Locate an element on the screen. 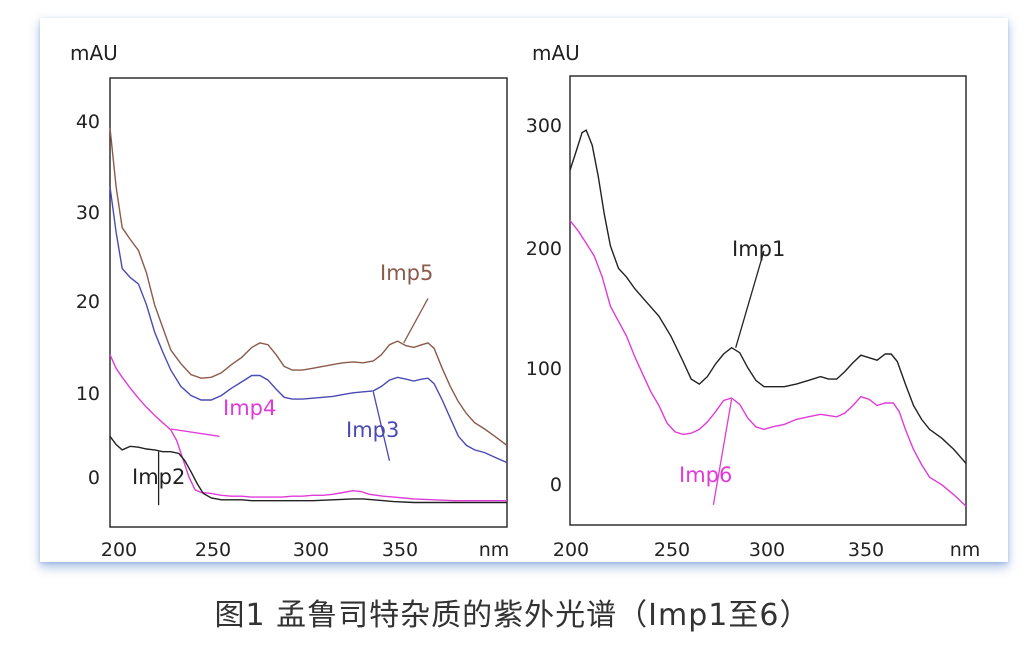 This screenshot has width=1025, height=655. annotation-imp1: Imp1 is located at coordinates (758, 249).